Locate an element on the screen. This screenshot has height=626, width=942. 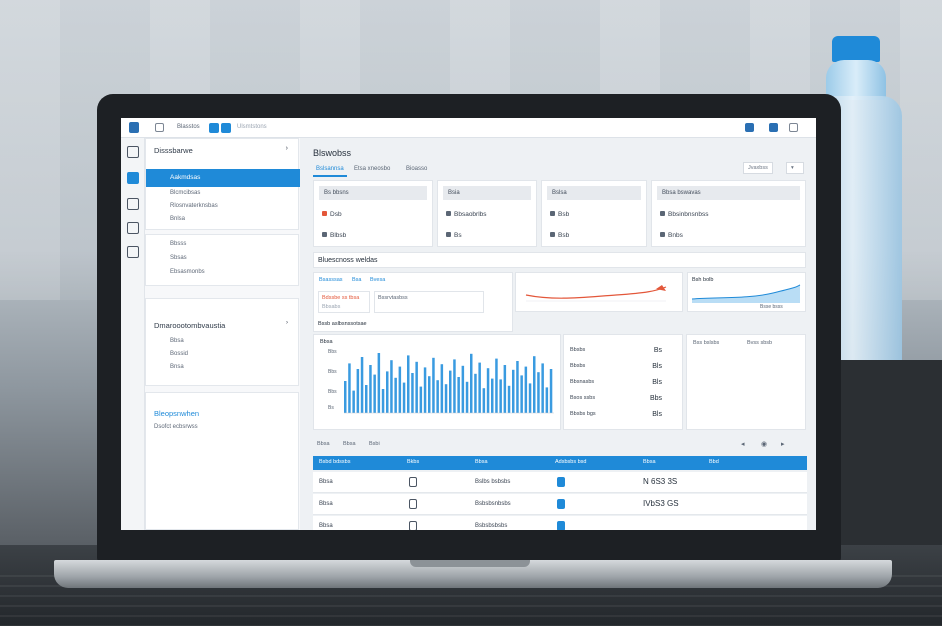
chart-tab-3: Bvesa is located at coordinates (378, 280).